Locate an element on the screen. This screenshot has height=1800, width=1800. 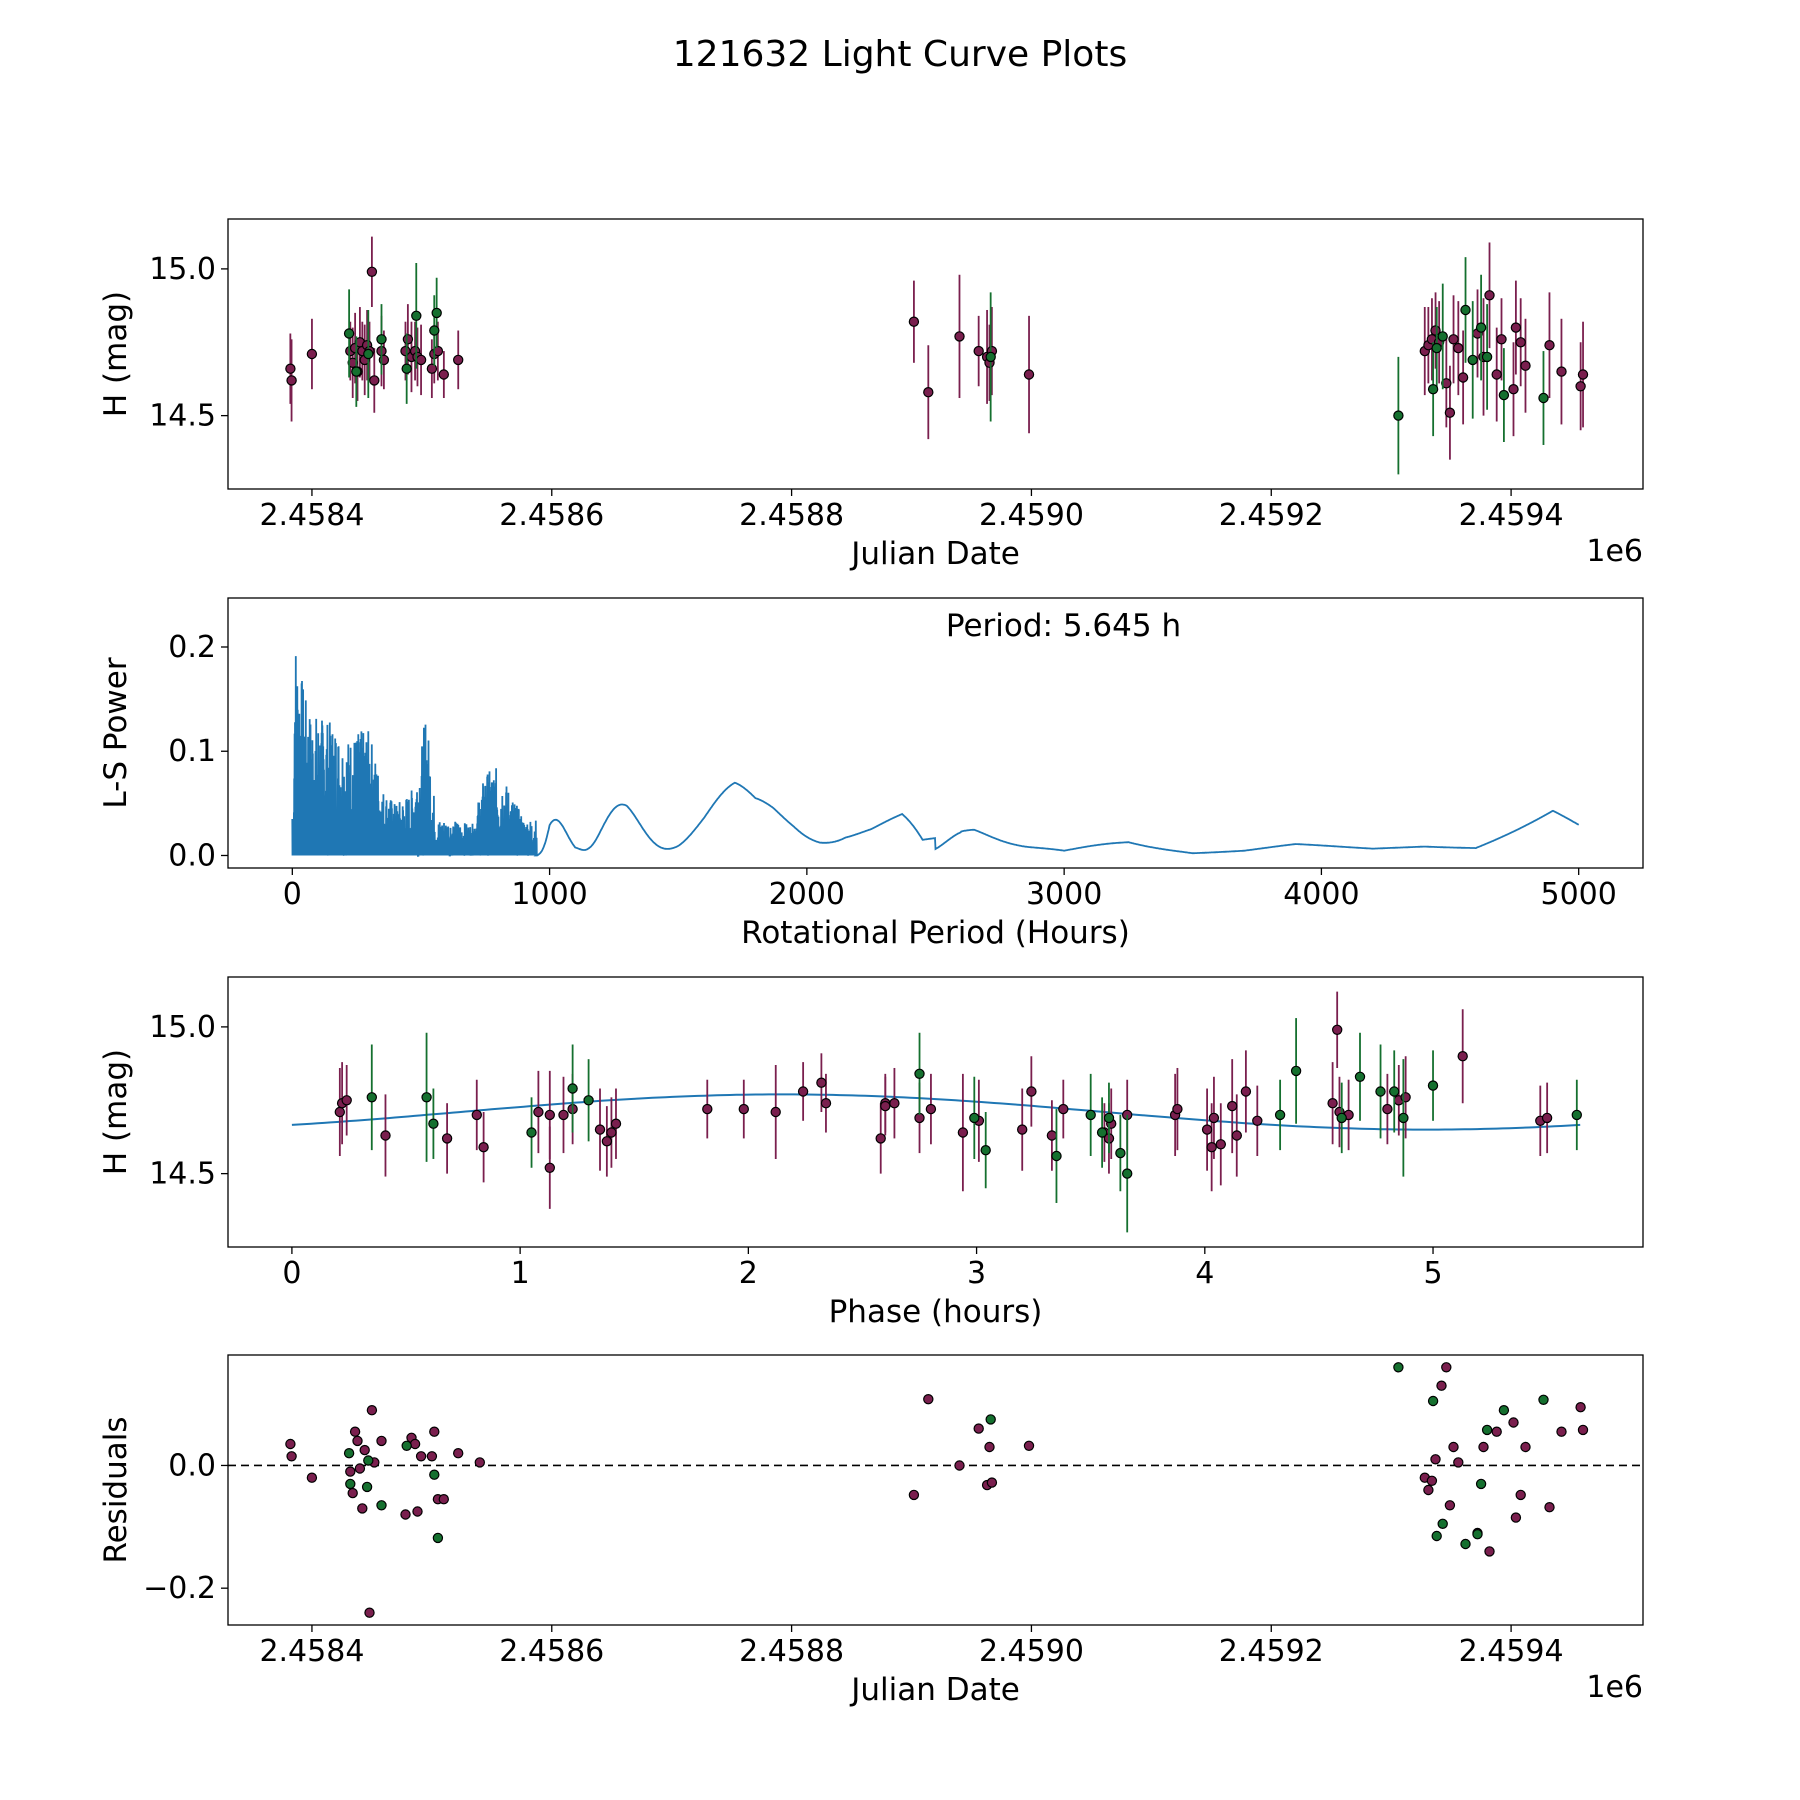
x-tick-label: 3 is located at coordinates (976, 1273).